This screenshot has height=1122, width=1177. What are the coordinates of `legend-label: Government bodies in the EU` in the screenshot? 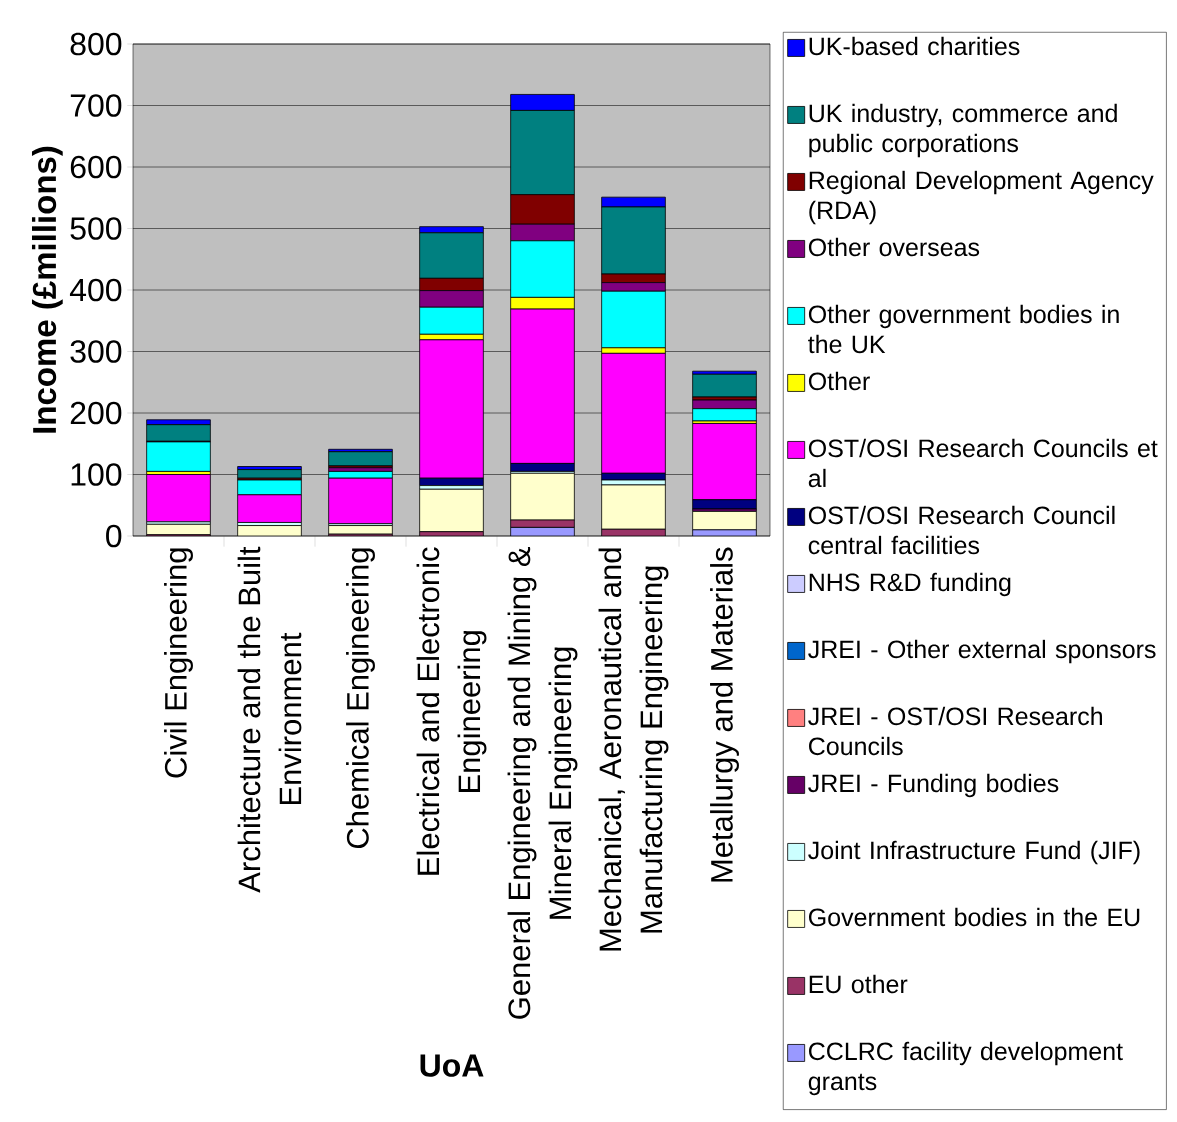 It's located at (974, 917).